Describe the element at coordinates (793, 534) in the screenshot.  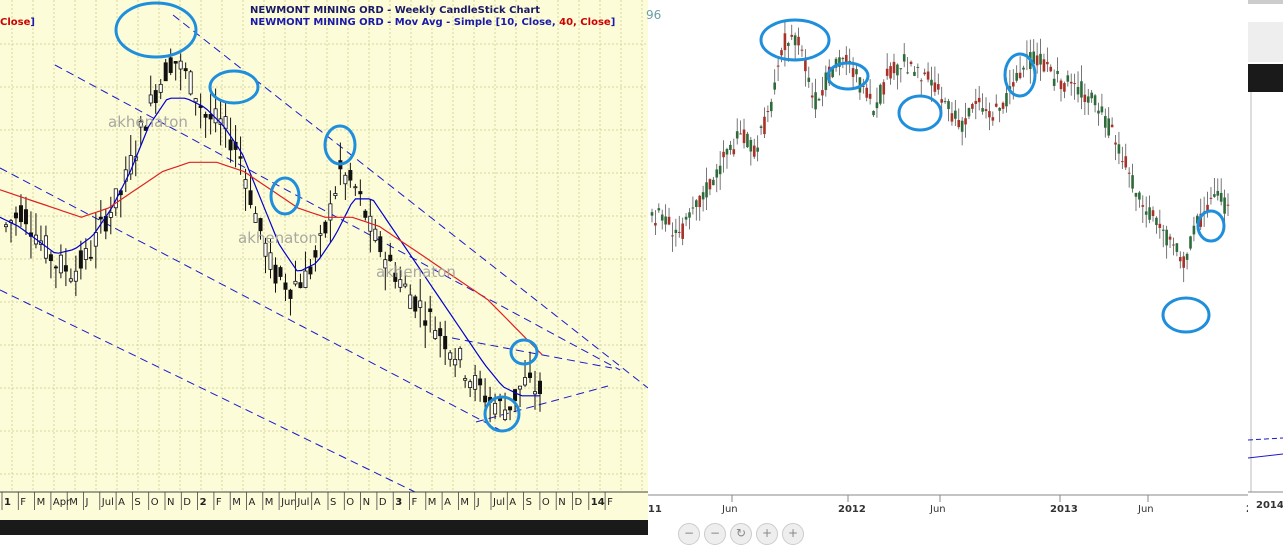
I see `zoom-in-more-button: +` at that location.